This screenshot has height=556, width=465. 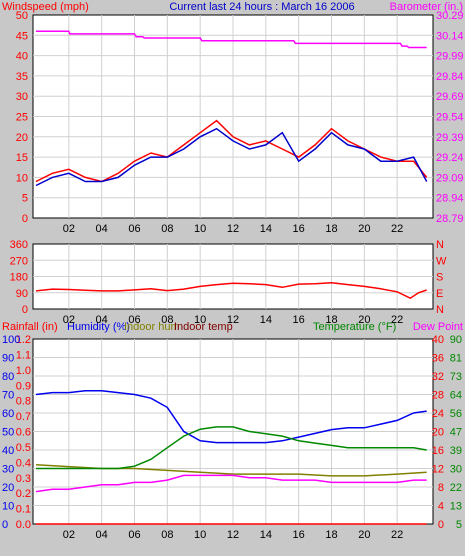 I want to click on rainfall-tick-label: 0.7, so click(x=23, y=417).